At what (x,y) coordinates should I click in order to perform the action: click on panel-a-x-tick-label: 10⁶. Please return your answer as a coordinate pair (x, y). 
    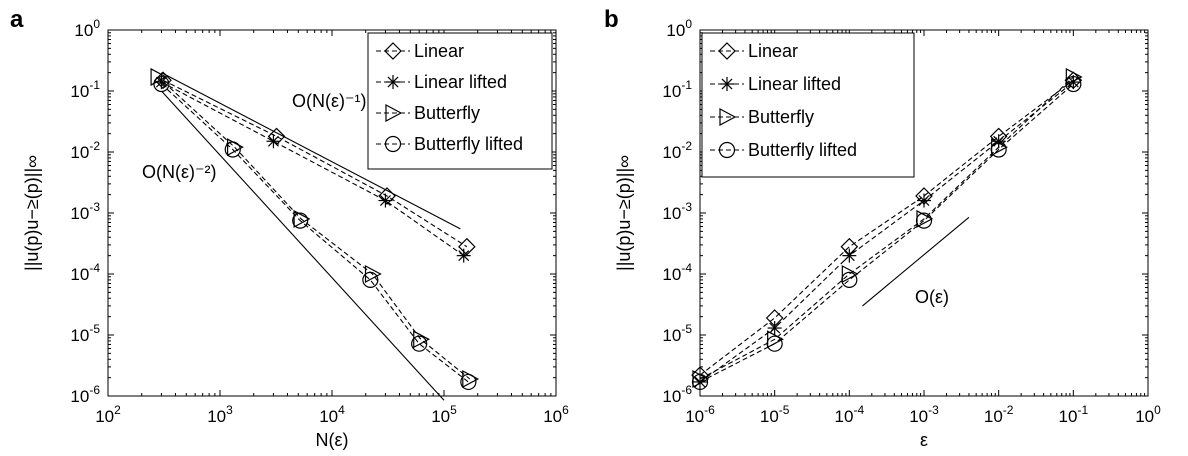
    Looking at the image, I should click on (556, 414).